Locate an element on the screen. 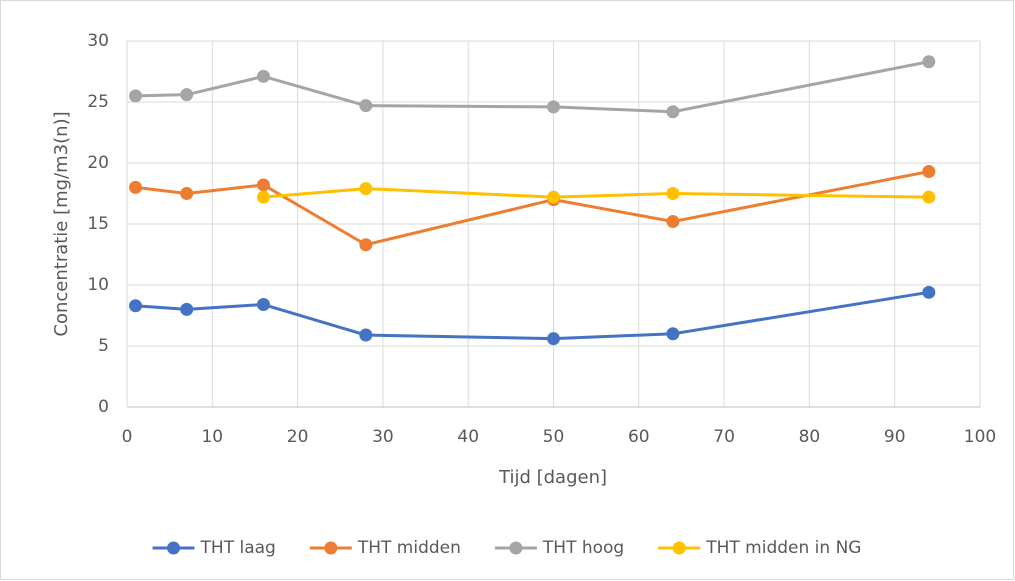 Image resolution: width=1015 pixels, height=581 pixels. x-tick-label: 100 is located at coordinates (980, 437).